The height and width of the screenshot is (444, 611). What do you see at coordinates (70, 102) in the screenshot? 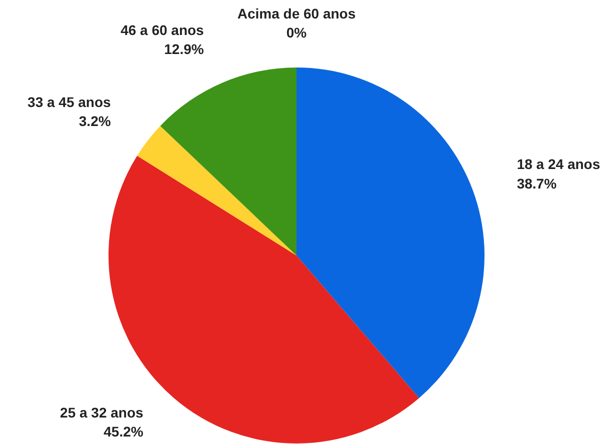
I see `slice-label: 33 a 45 anos` at bounding box center [70, 102].